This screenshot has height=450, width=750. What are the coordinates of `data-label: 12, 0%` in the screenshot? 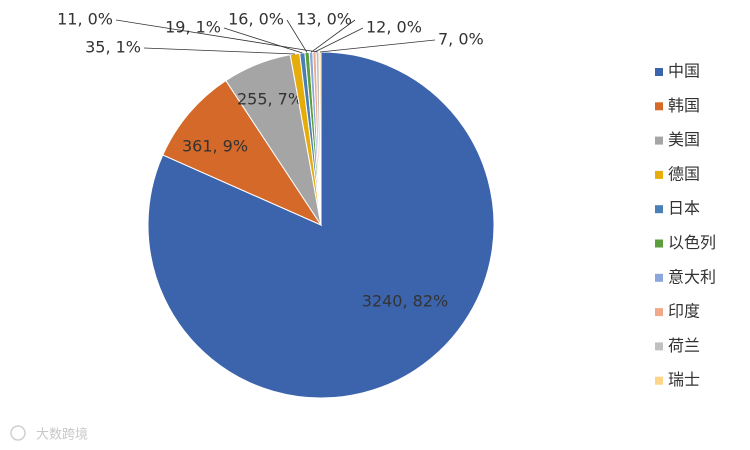 It's located at (394, 27).